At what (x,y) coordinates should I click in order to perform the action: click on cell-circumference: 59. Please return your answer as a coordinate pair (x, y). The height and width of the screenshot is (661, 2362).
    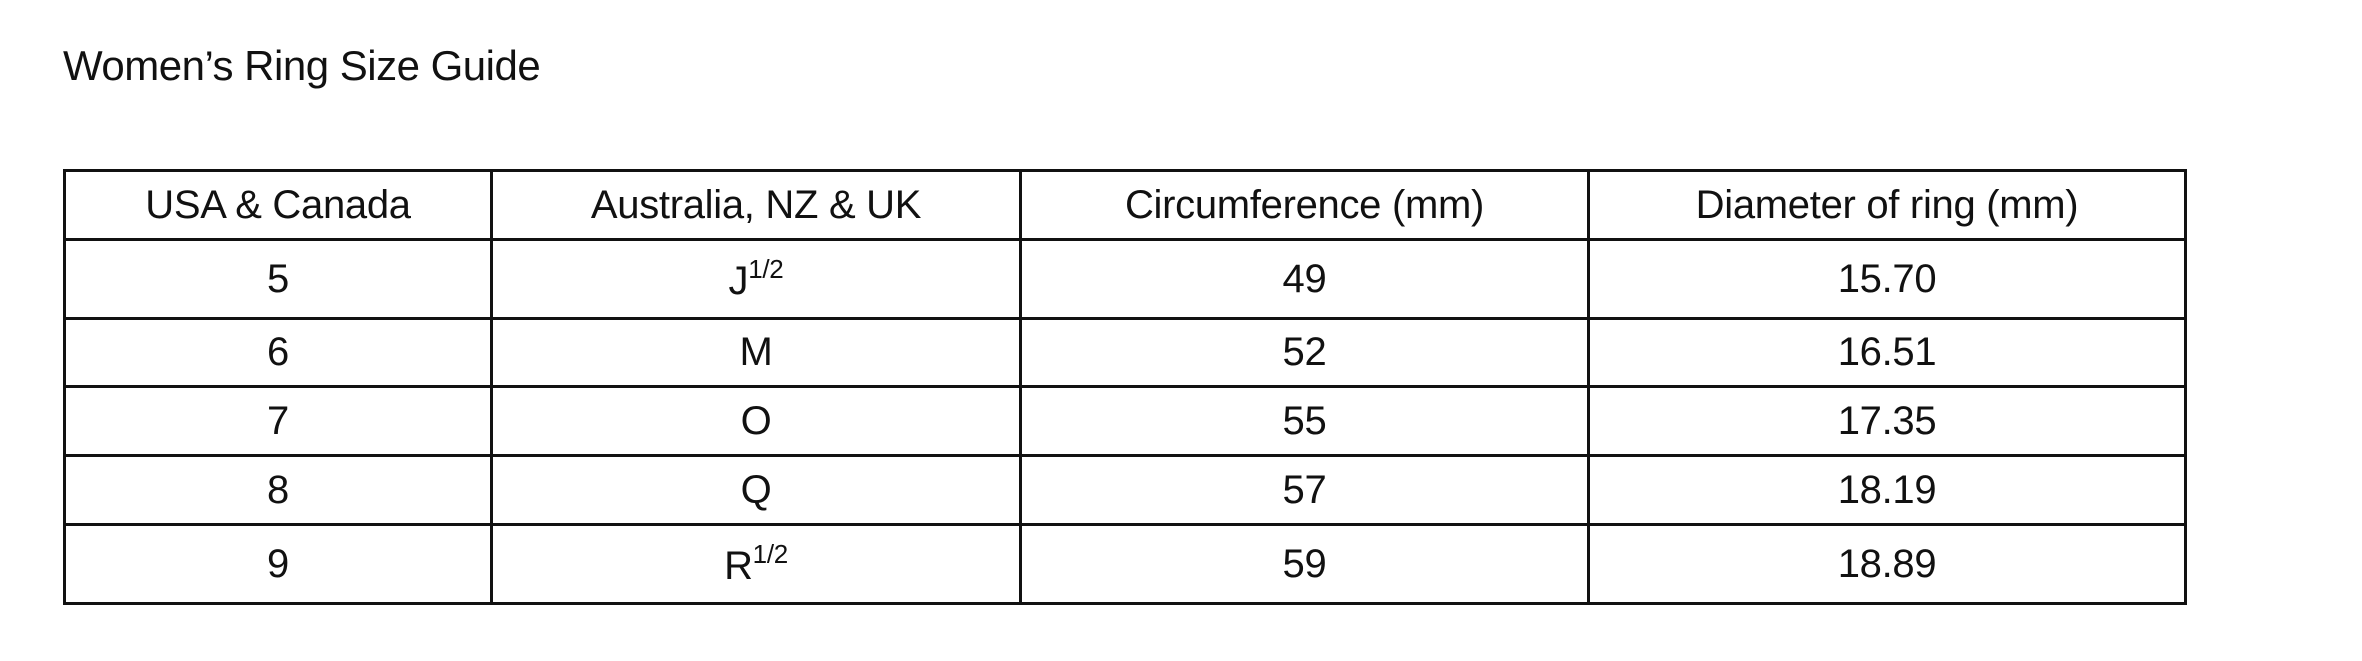
    Looking at the image, I should click on (1304, 564).